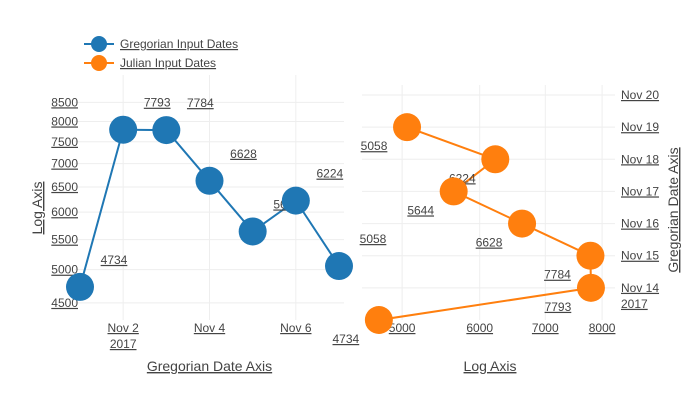 The image size is (700, 400). What do you see at coordinates (64, 102) in the screenshot?
I see `y-tick-label: 8500` at bounding box center [64, 102].